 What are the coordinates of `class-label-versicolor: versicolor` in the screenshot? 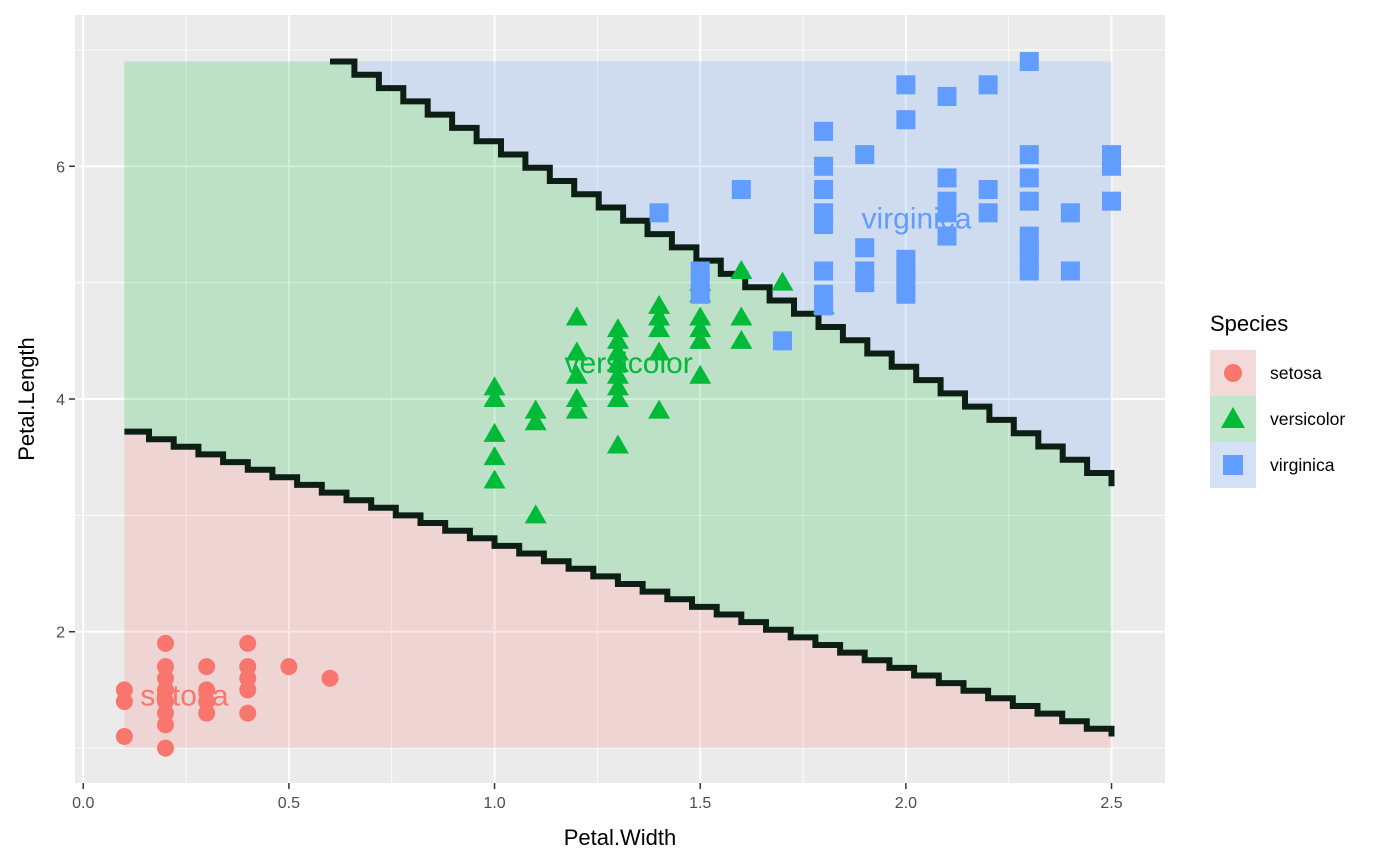 It's located at (628, 363).